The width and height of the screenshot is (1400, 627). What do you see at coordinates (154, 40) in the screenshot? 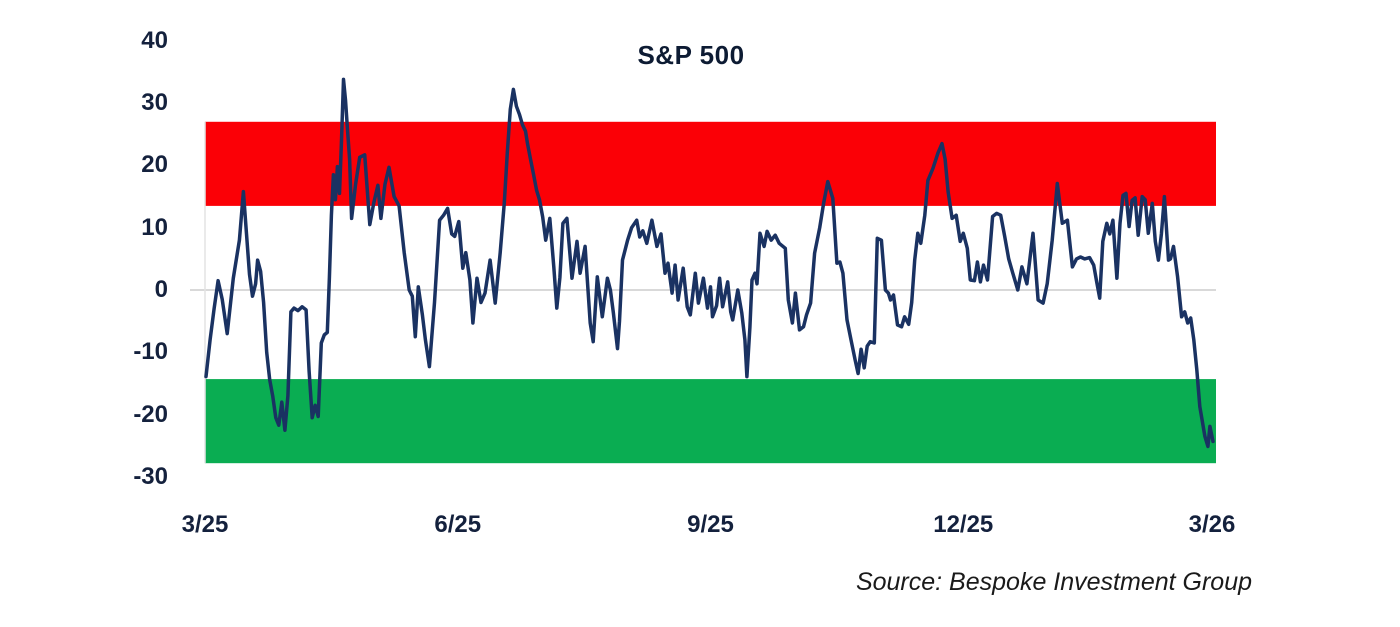
I see `y-tick-label: 40` at bounding box center [154, 40].